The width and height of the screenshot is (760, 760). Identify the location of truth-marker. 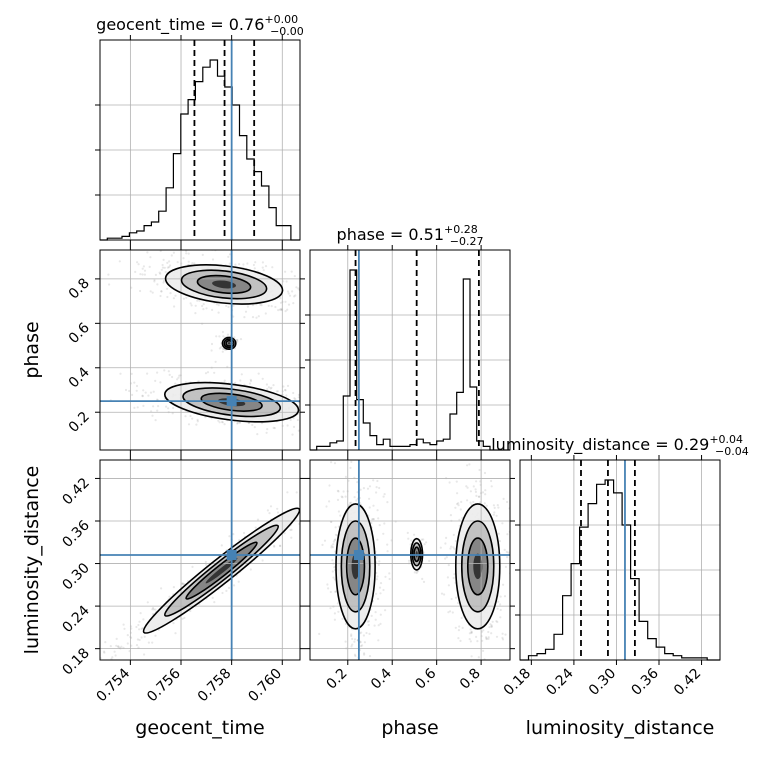
(231, 401).